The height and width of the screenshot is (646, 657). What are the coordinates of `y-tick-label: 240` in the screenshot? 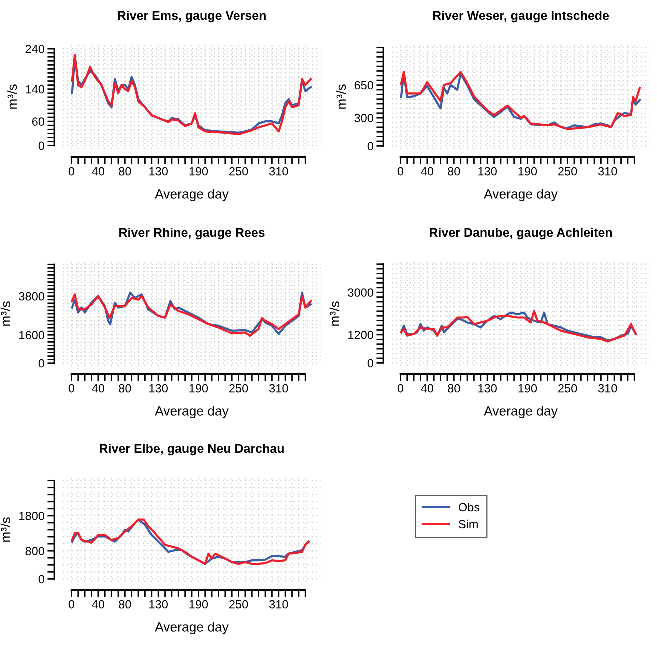 It's located at (35, 49).